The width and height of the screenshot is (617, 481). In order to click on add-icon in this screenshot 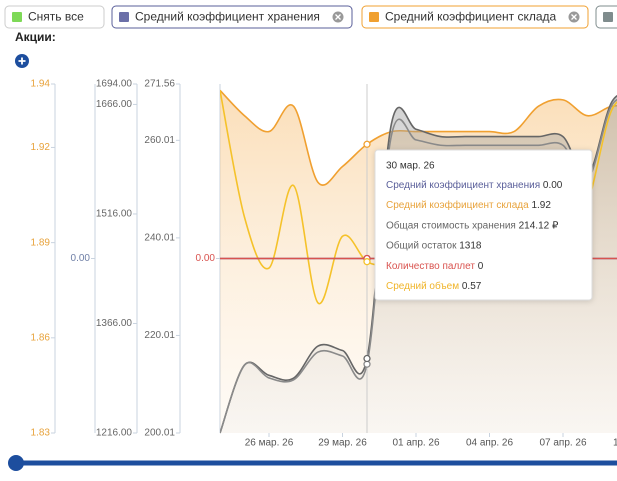, I will do `click(22, 61)`.